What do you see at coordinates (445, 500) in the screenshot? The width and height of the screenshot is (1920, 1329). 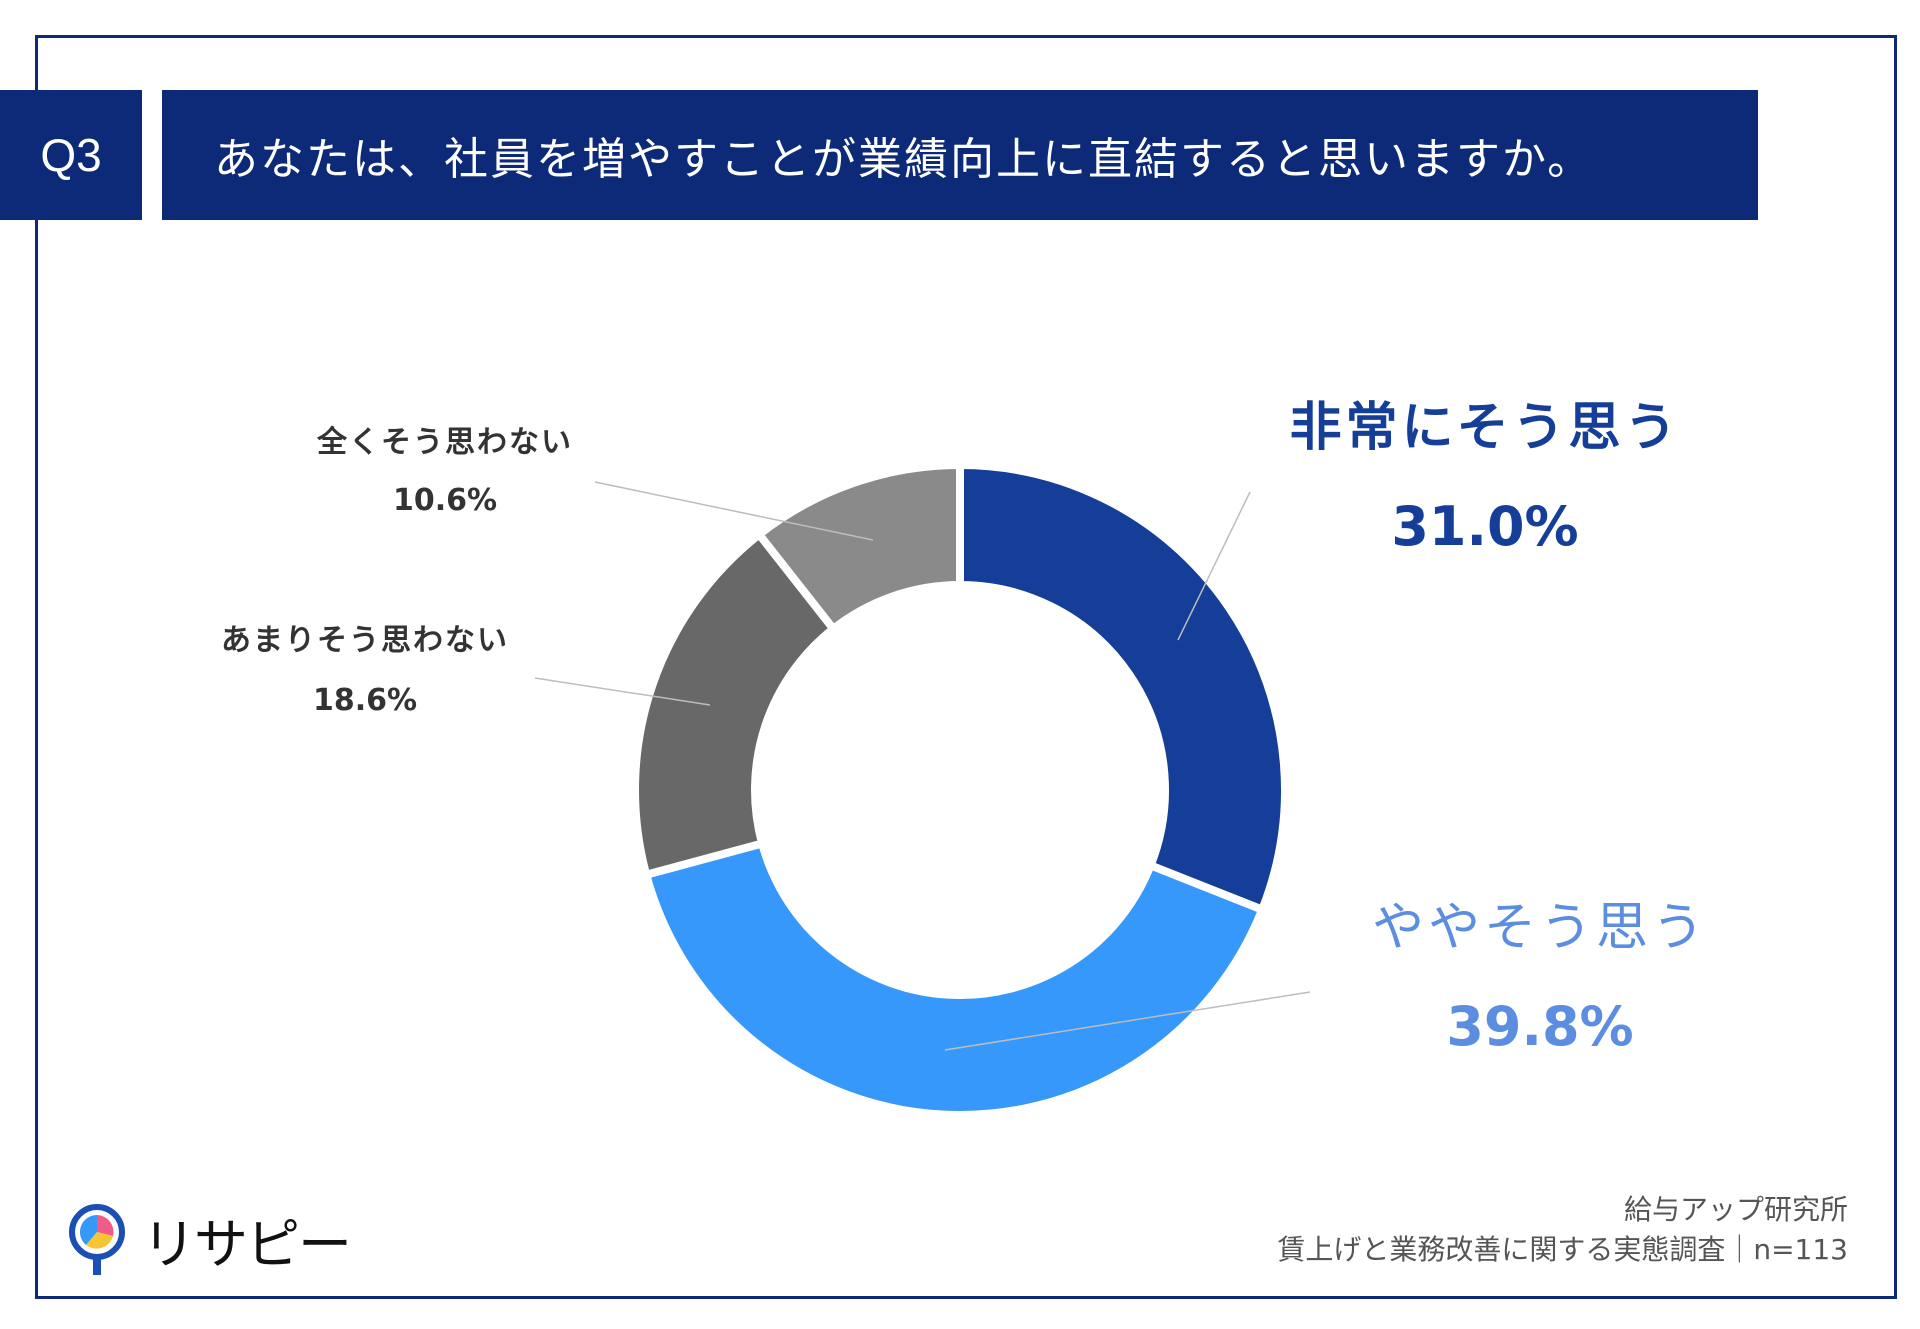 I see `value-label-strongly-disagree: 10.6%` at bounding box center [445, 500].